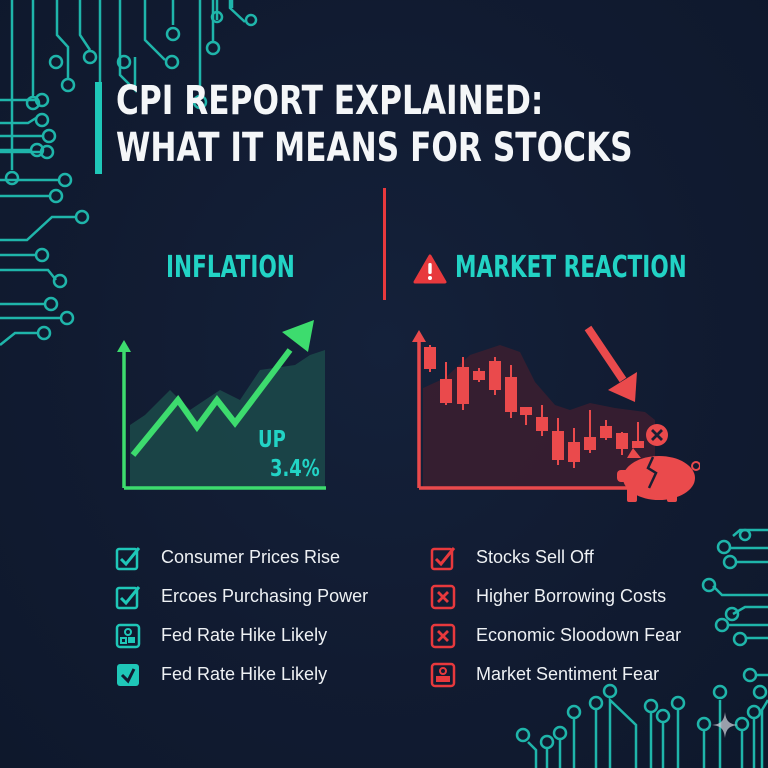 The height and width of the screenshot is (768, 768). What do you see at coordinates (568, 674) in the screenshot?
I see `list-item-label: Market Sentiment Fear` at bounding box center [568, 674].